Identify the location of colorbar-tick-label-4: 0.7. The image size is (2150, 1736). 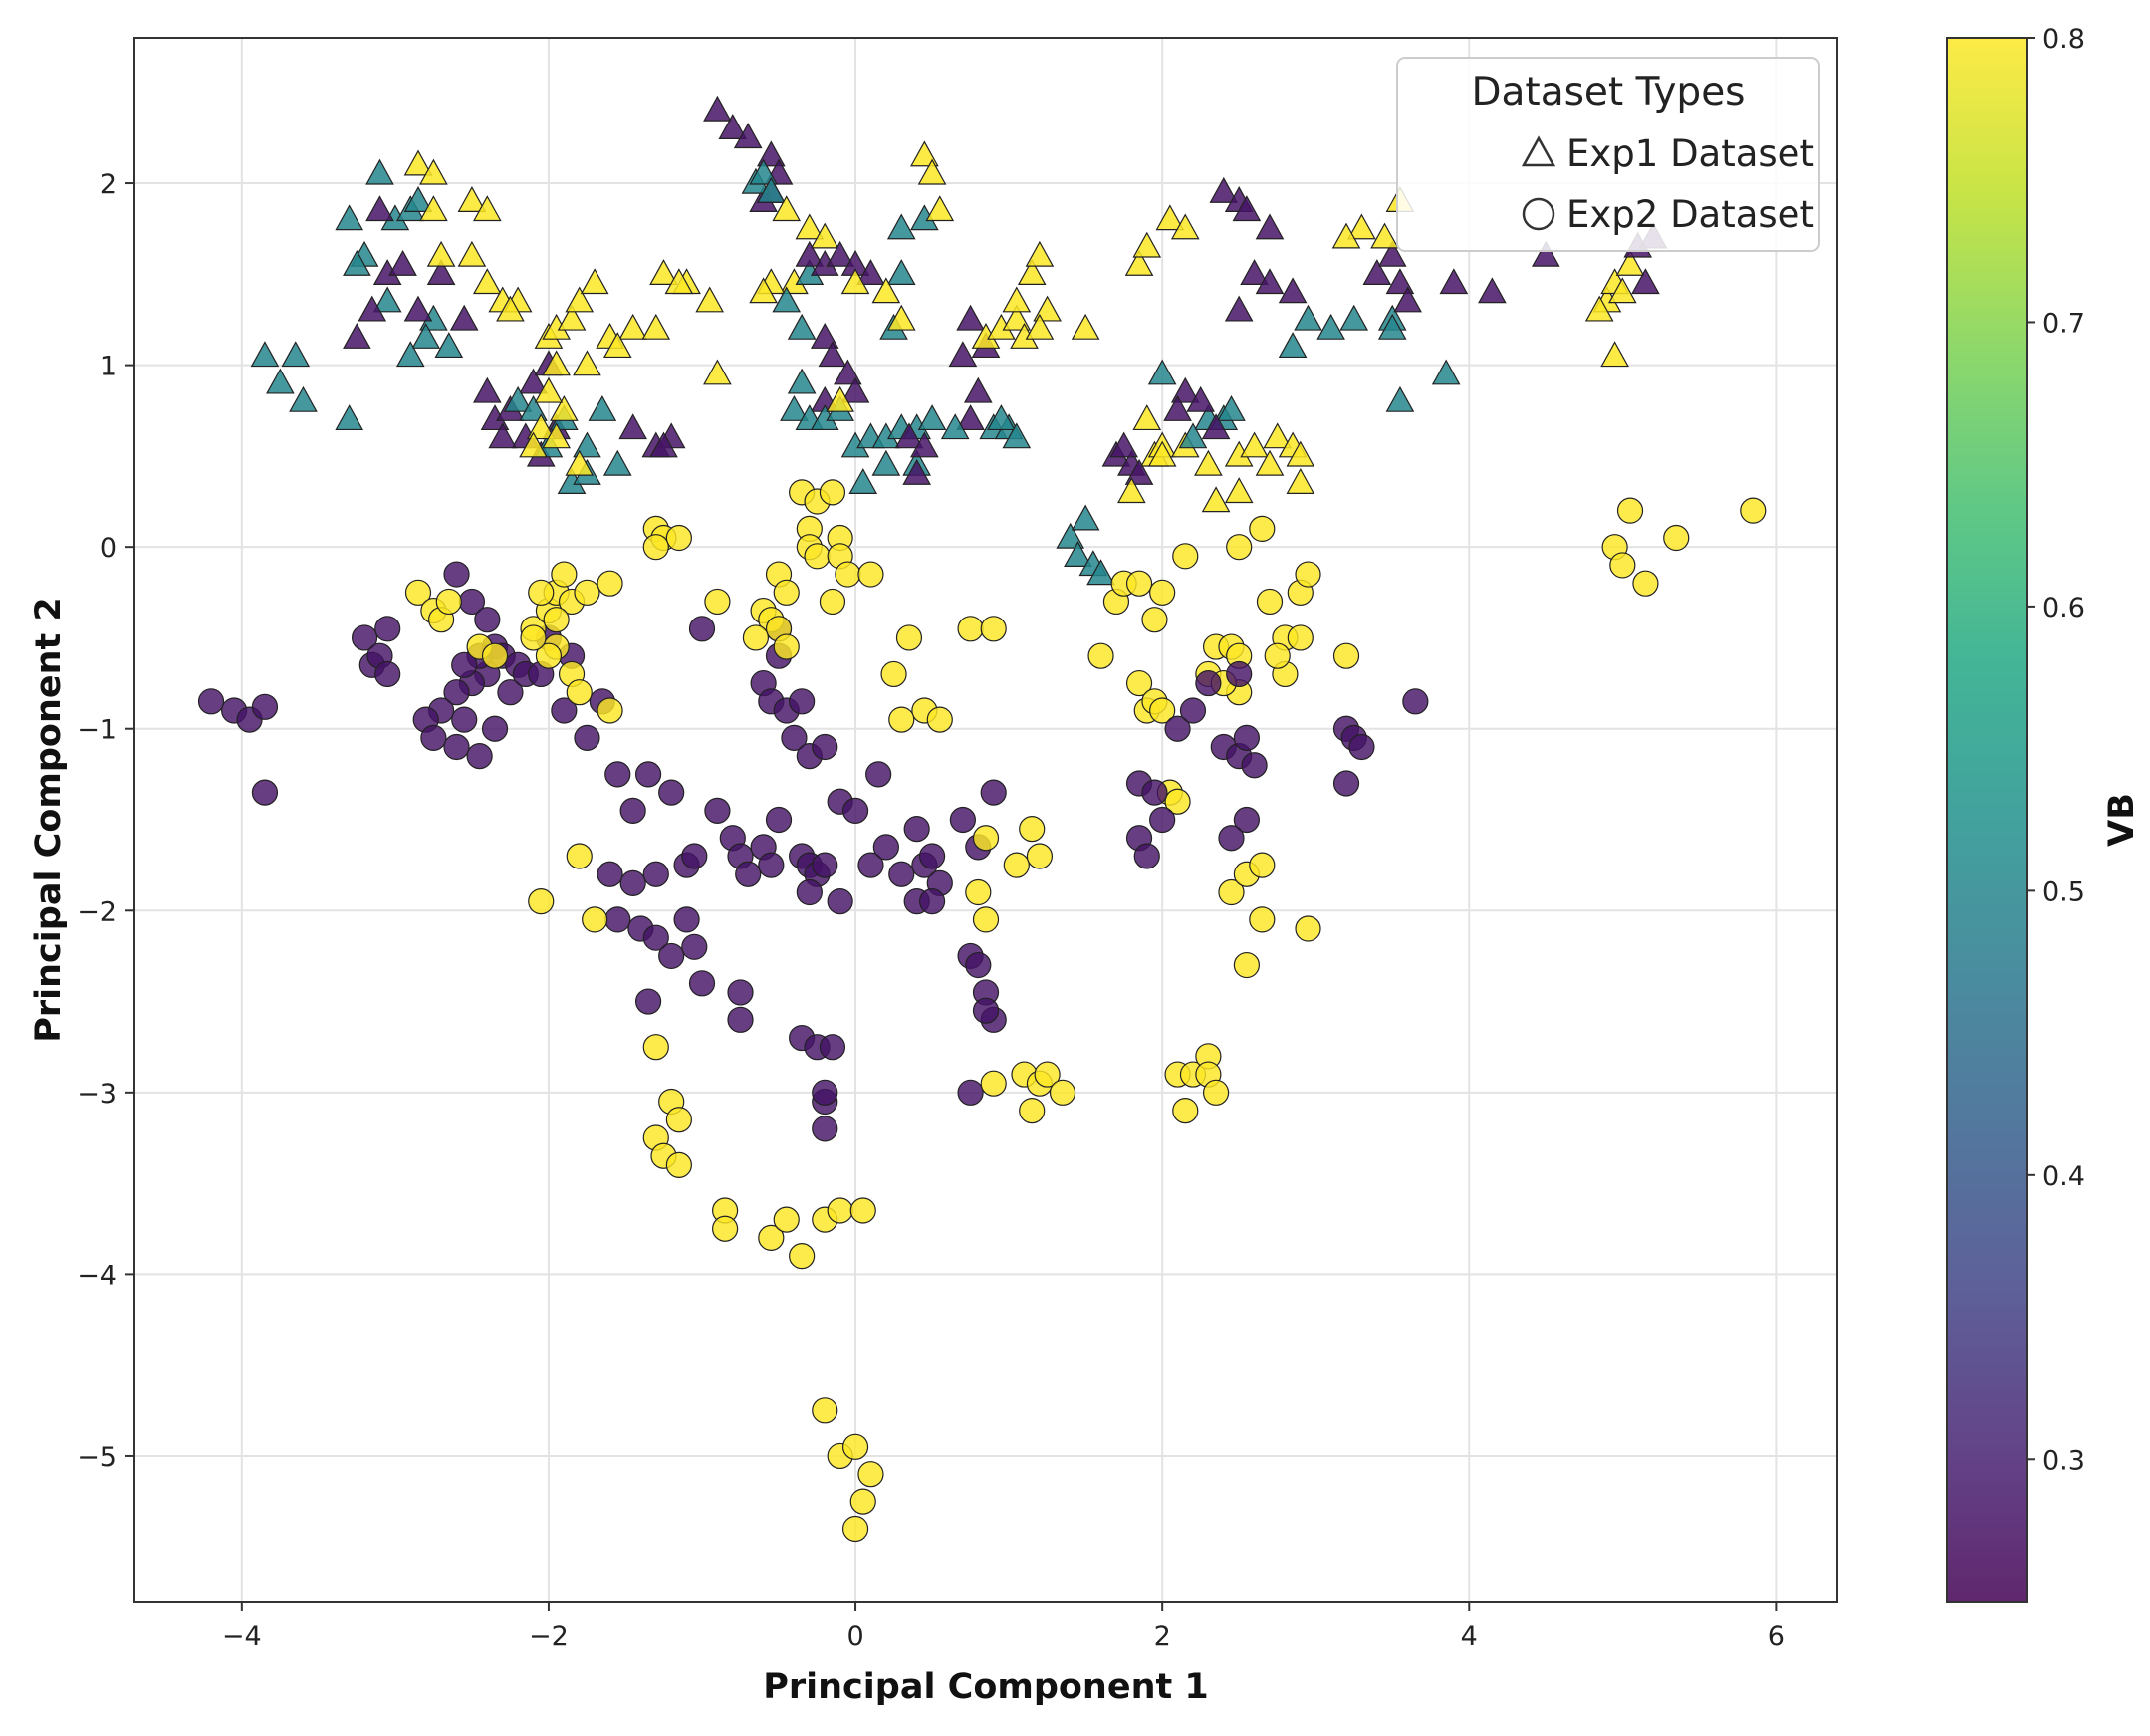
(2063, 323).